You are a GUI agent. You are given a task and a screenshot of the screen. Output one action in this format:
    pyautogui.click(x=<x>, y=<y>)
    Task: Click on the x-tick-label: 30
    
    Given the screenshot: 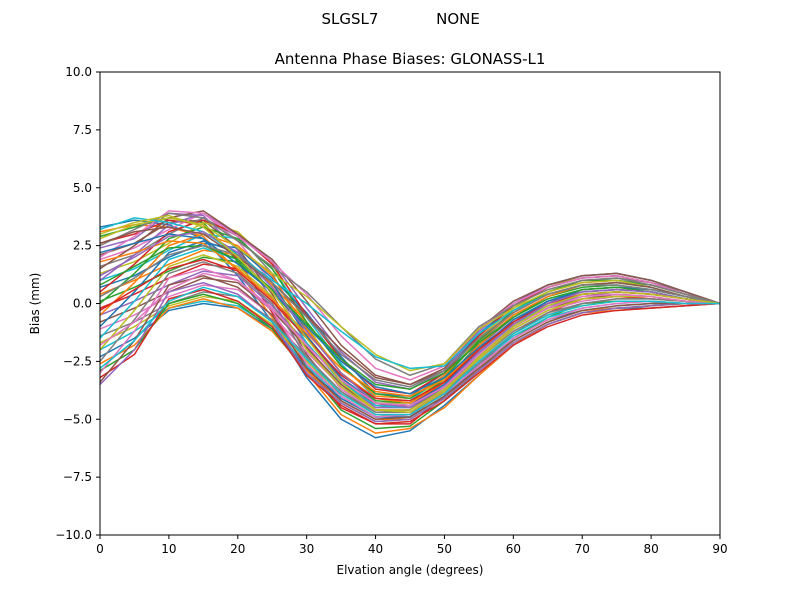 What is the action you would take?
    pyautogui.click(x=306, y=549)
    